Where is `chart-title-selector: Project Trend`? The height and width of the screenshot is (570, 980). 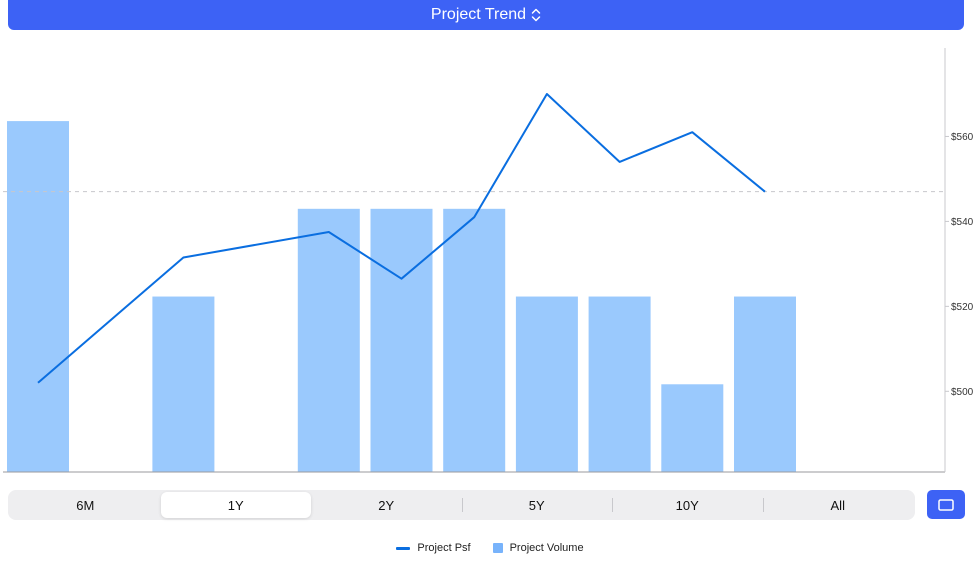
chart-title-selector: Project Trend is located at coordinates (486, 15).